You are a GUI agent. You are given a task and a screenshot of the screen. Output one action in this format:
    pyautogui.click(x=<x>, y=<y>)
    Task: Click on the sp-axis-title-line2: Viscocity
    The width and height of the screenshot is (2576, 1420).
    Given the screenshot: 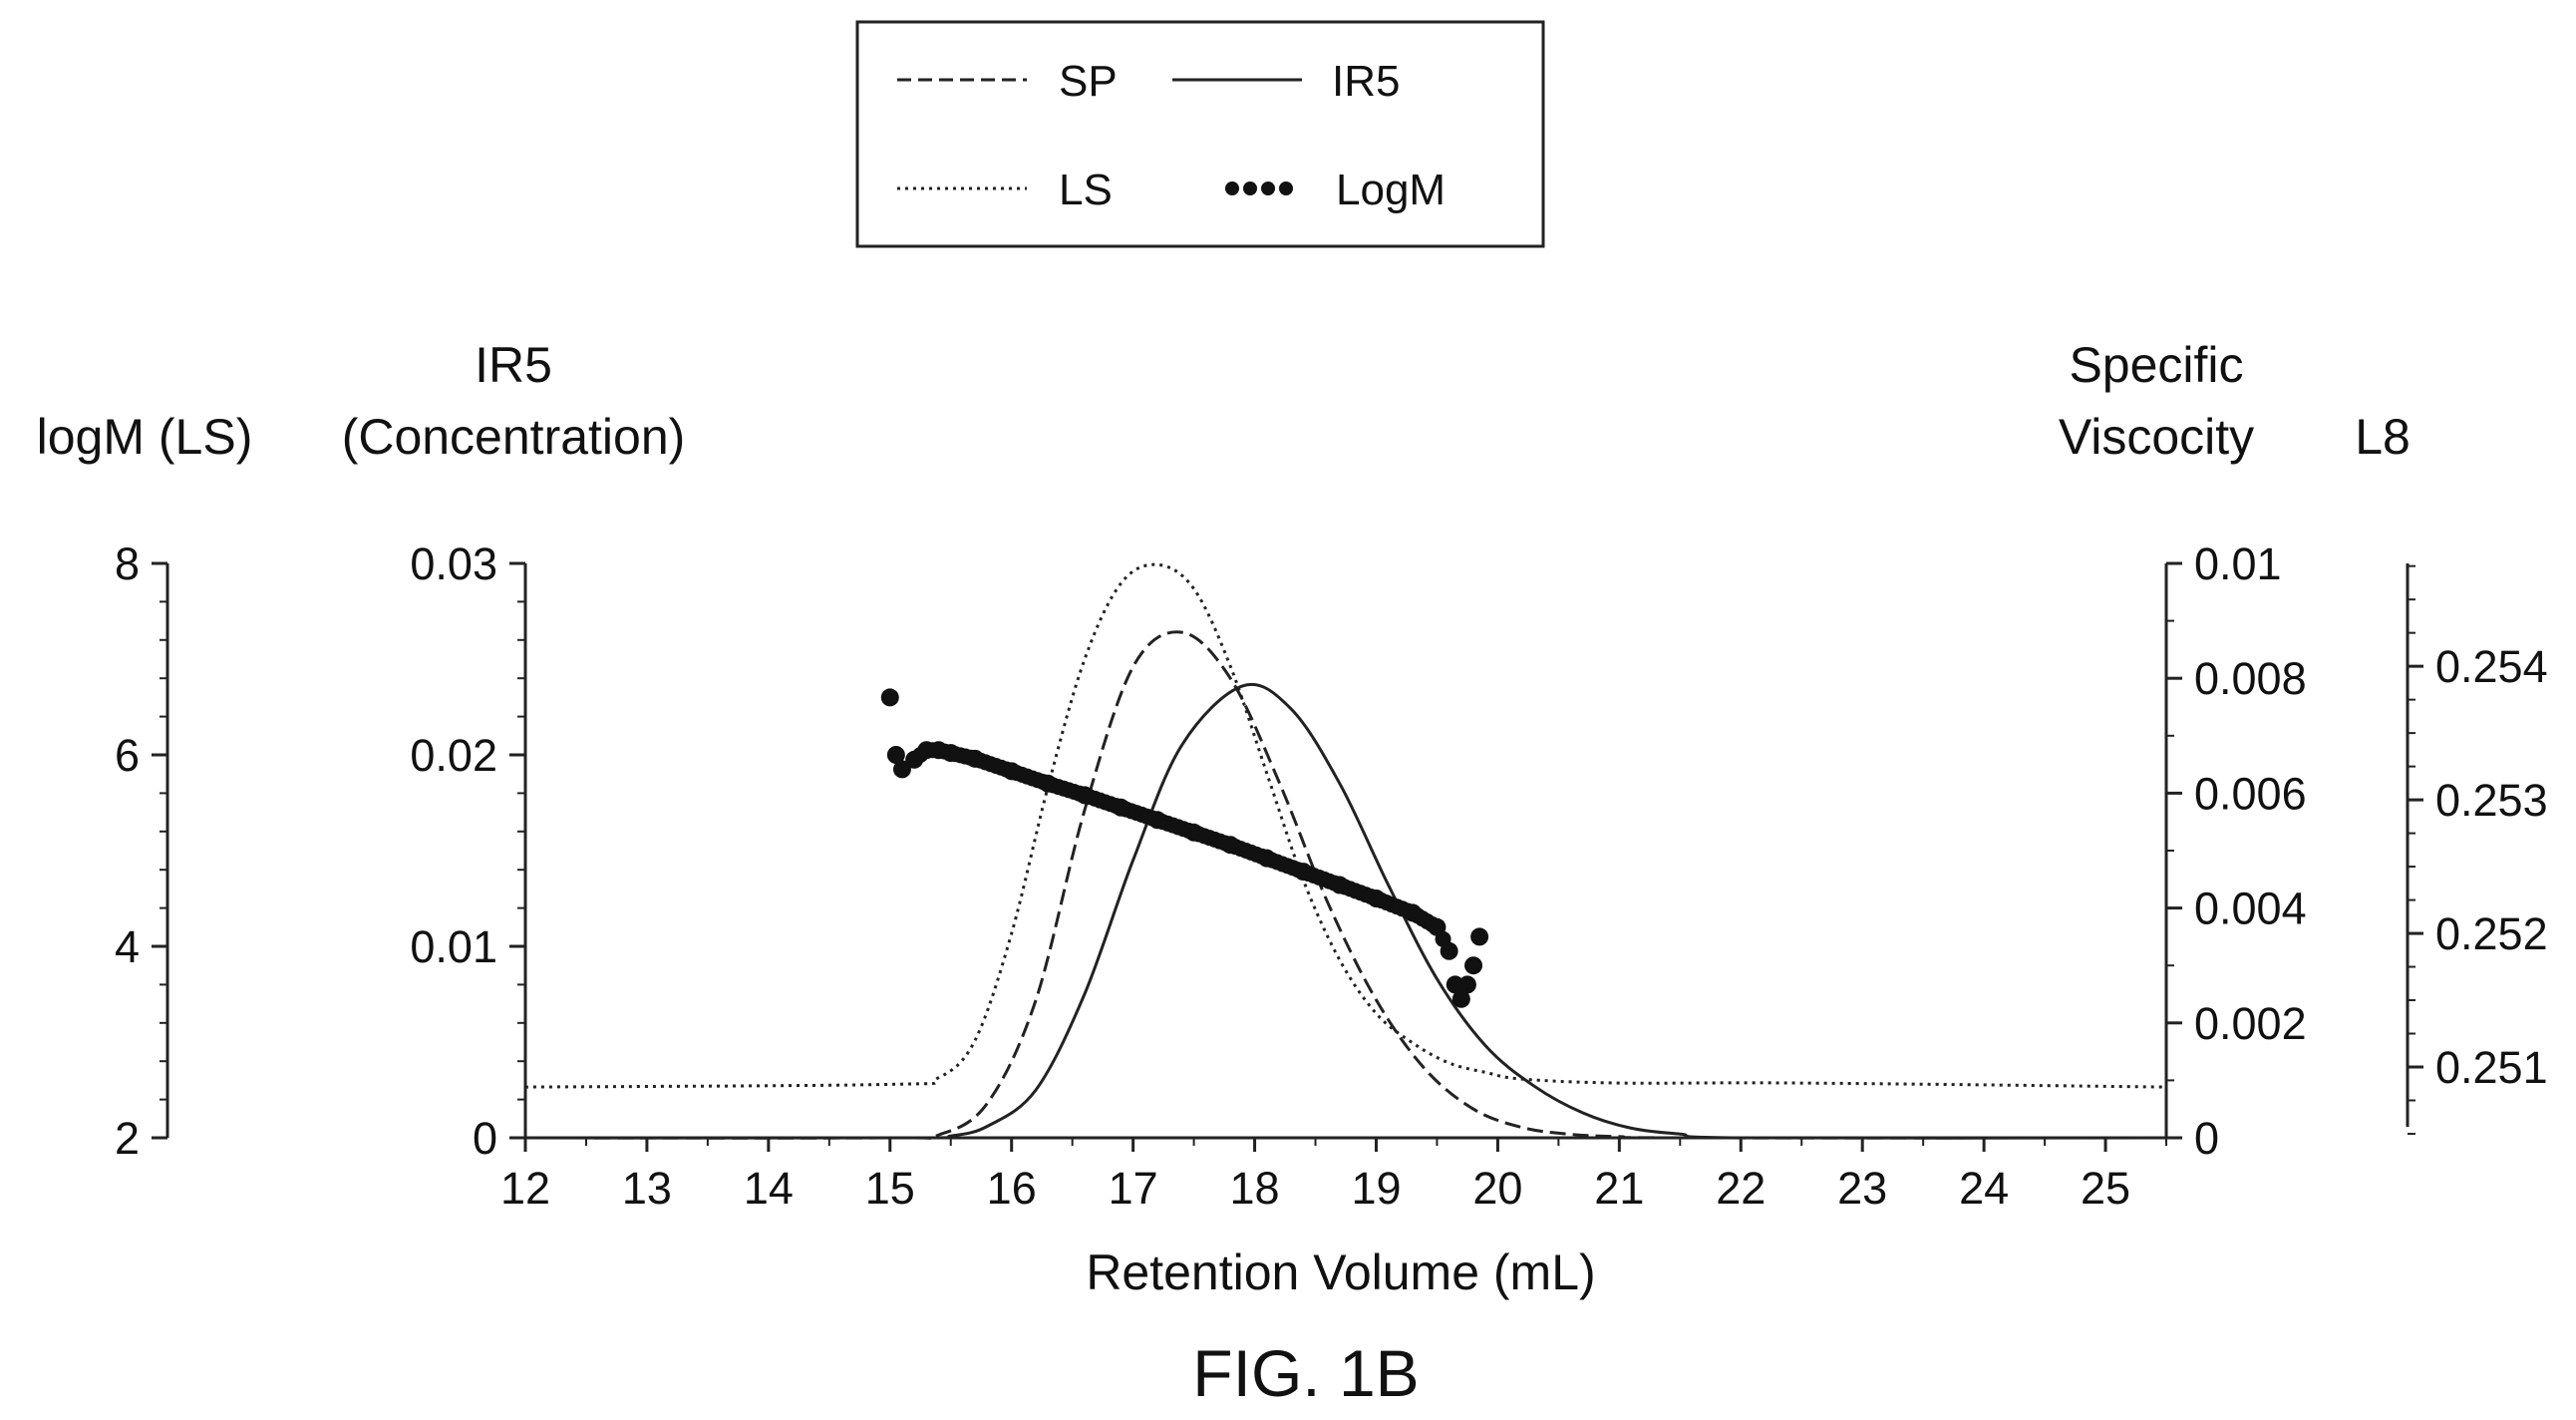 What is the action you would take?
    pyautogui.click(x=2156, y=437)
    